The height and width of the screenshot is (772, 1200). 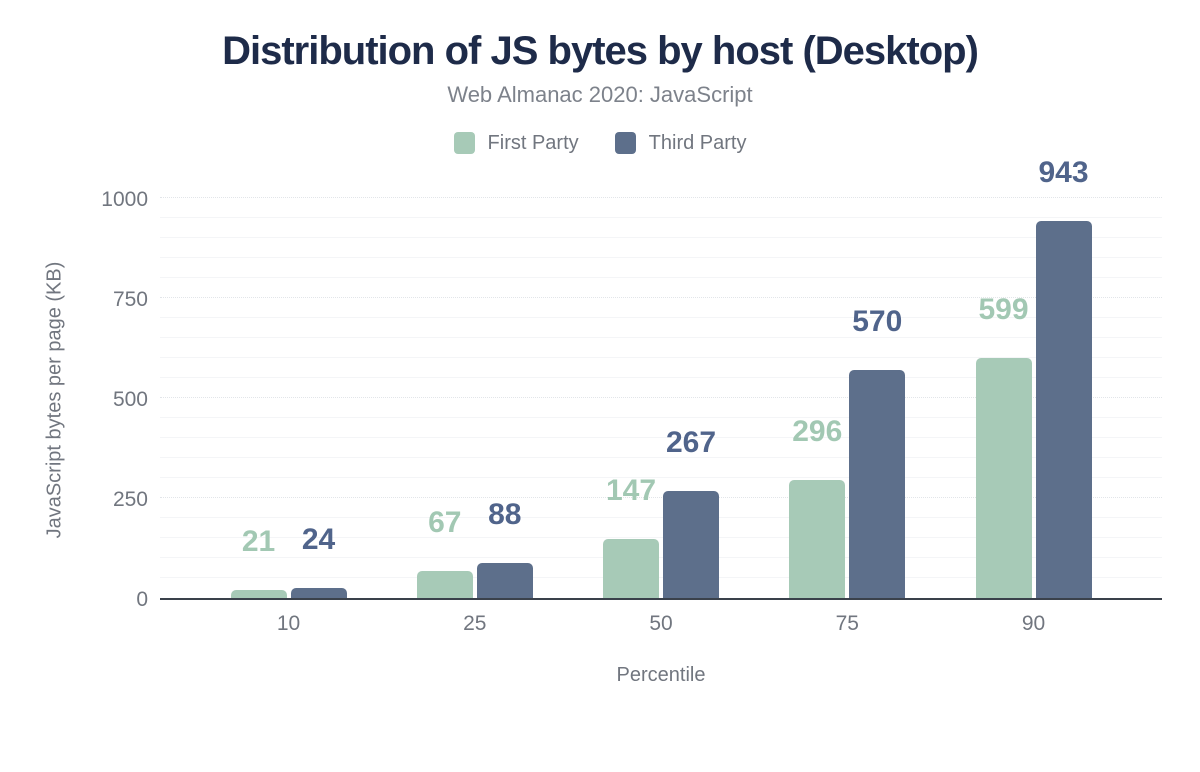 I want to click on bar-first-party-p25: 67, so click(x=444, y=552).